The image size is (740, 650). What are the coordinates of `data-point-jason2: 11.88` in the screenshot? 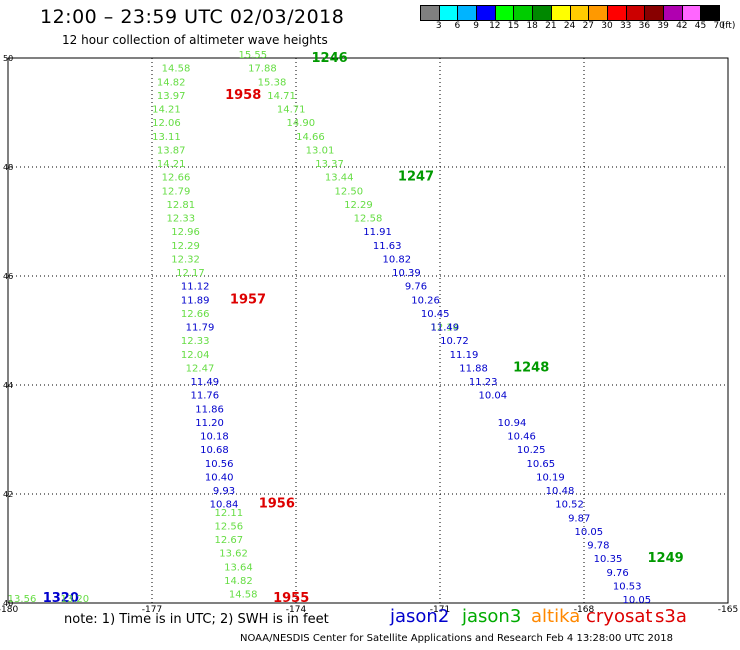 It's located at (473, 368).